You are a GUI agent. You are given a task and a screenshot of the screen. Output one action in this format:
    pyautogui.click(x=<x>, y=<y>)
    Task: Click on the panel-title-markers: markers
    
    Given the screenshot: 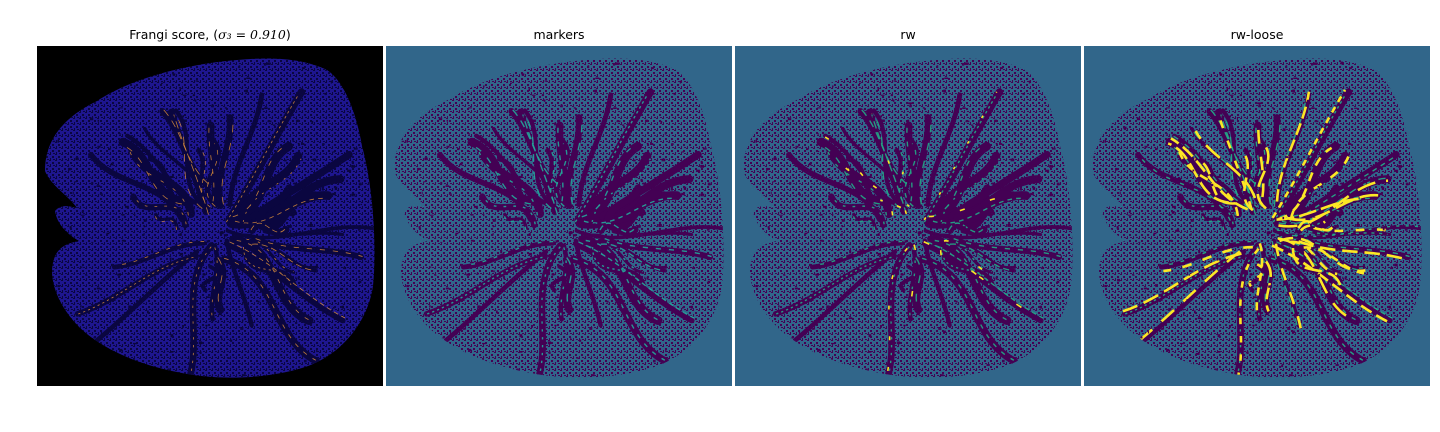 What is the action you would take?
    pyautogui.click(x=559, y=34)
    